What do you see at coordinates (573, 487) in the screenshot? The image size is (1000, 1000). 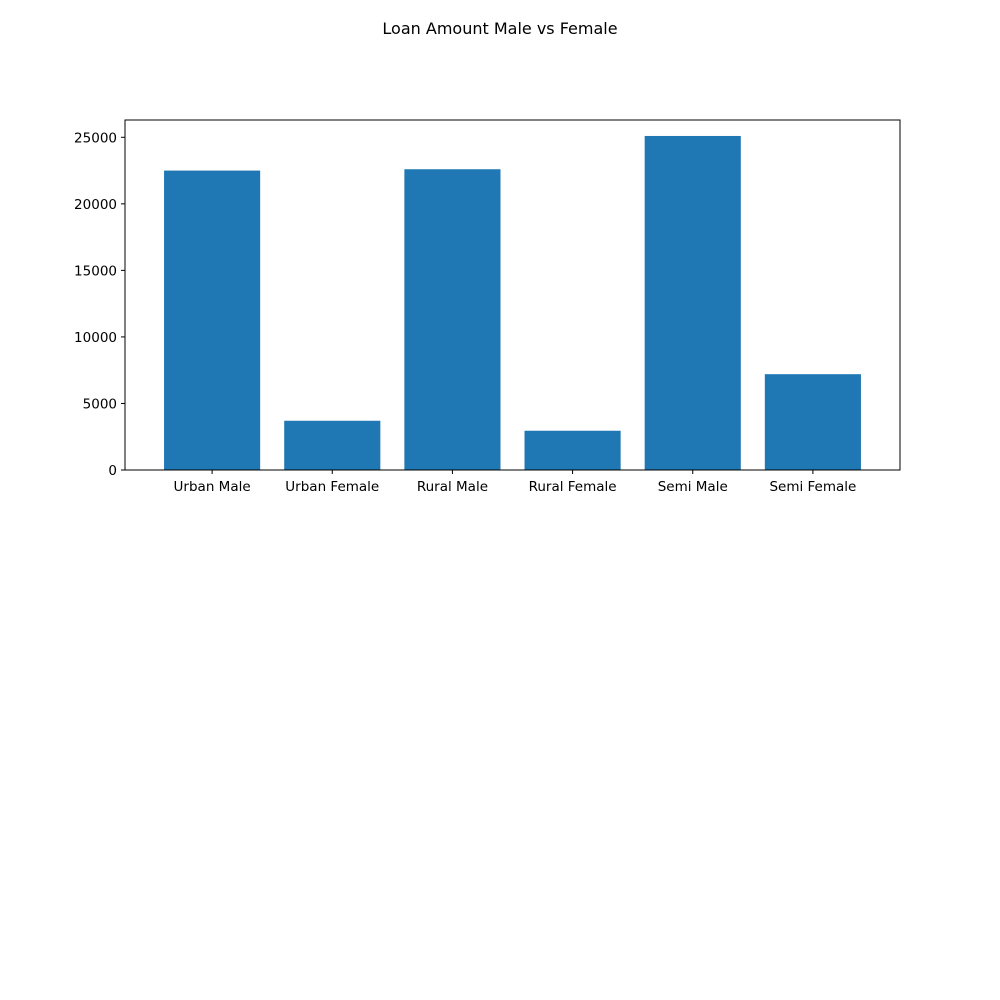 I see `x-tick-label: Rural Female` at bounding box center [573, 487].